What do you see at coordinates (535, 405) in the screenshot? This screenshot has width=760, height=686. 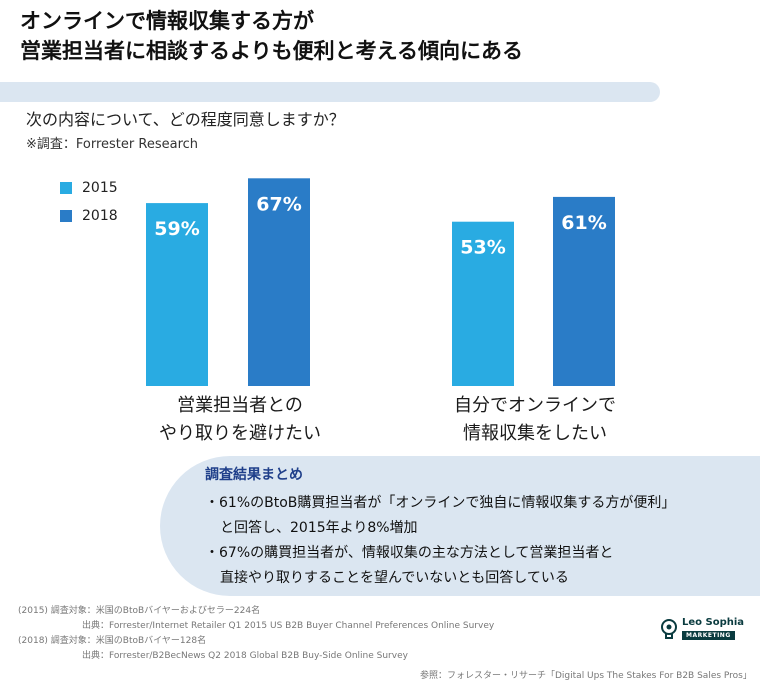 I see `category-label-self-research-line-1: 自分でオンラインで` at bounding box center [535, 405].